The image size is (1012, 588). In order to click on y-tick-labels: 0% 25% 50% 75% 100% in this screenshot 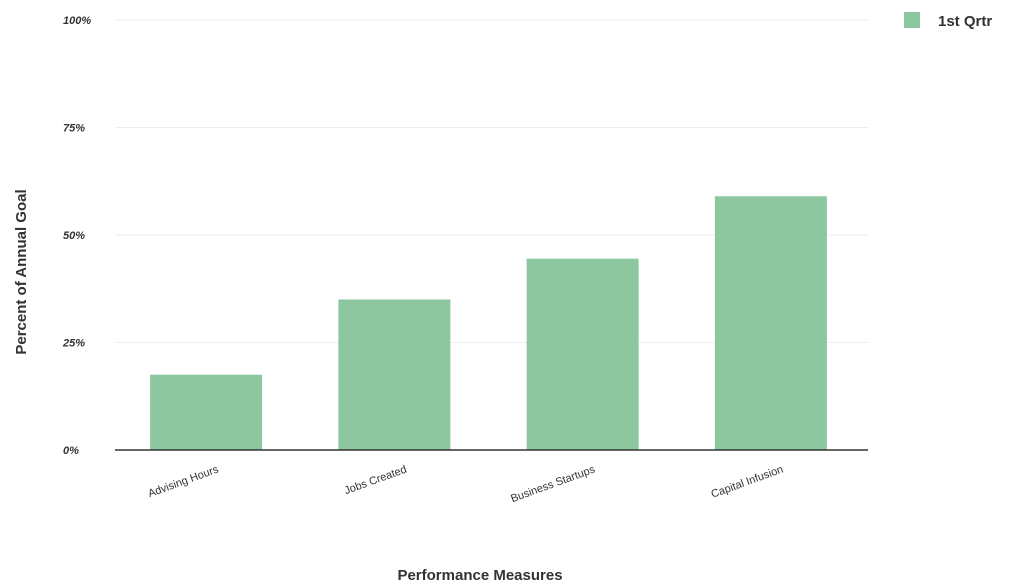, I will do `click(76, 236)`.